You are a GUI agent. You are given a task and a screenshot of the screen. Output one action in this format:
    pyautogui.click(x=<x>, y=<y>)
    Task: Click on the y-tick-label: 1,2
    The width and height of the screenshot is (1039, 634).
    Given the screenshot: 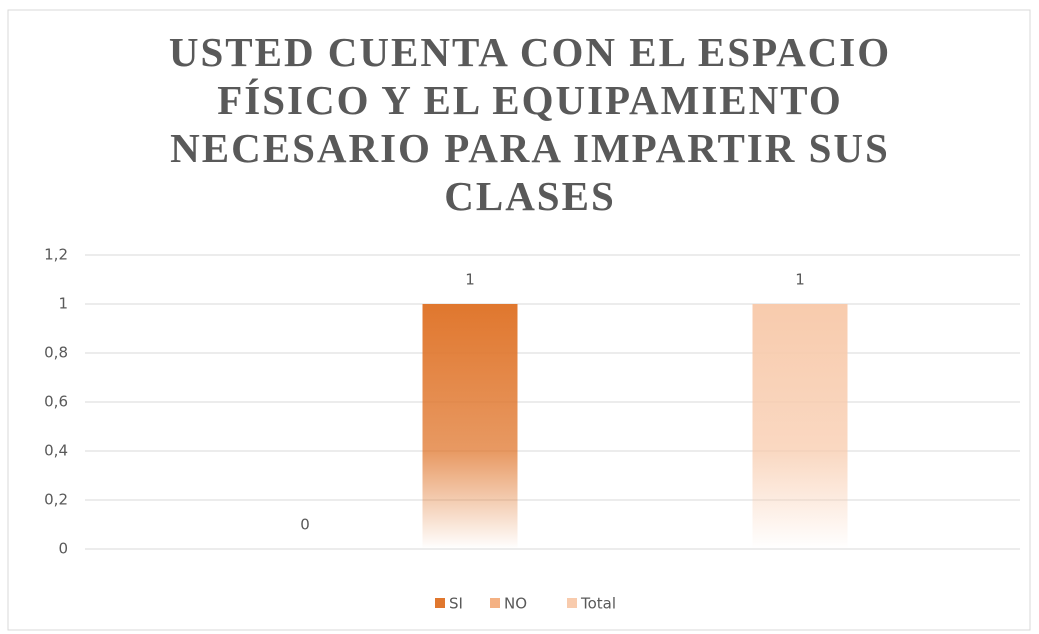 What is the action you would take?
    pyautogui.click(x=56, y=255)
    